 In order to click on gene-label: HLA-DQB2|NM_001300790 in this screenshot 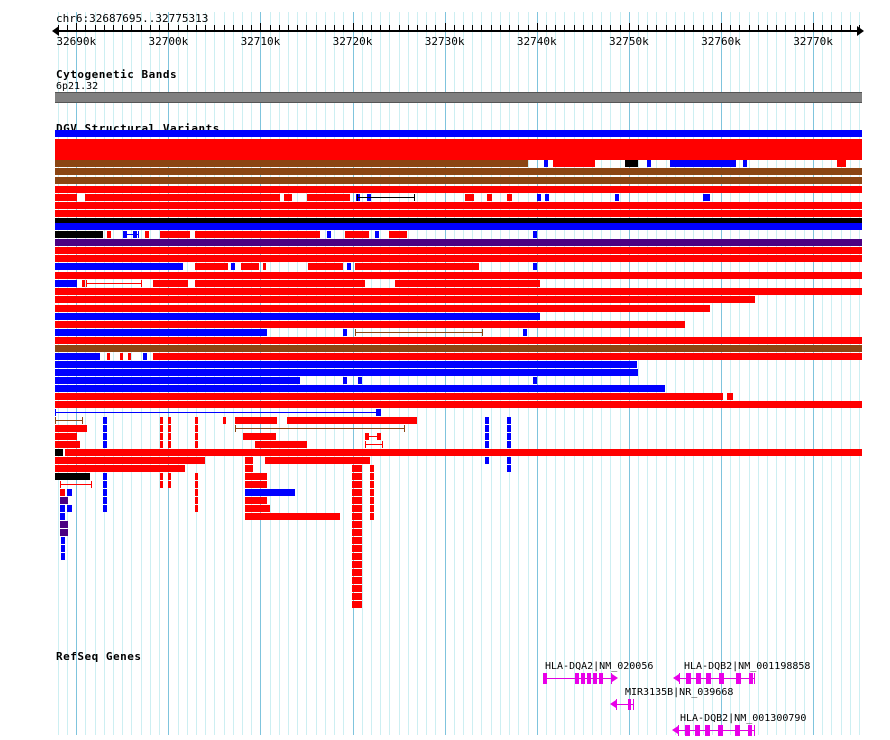, I will do `click(743, 718)`.